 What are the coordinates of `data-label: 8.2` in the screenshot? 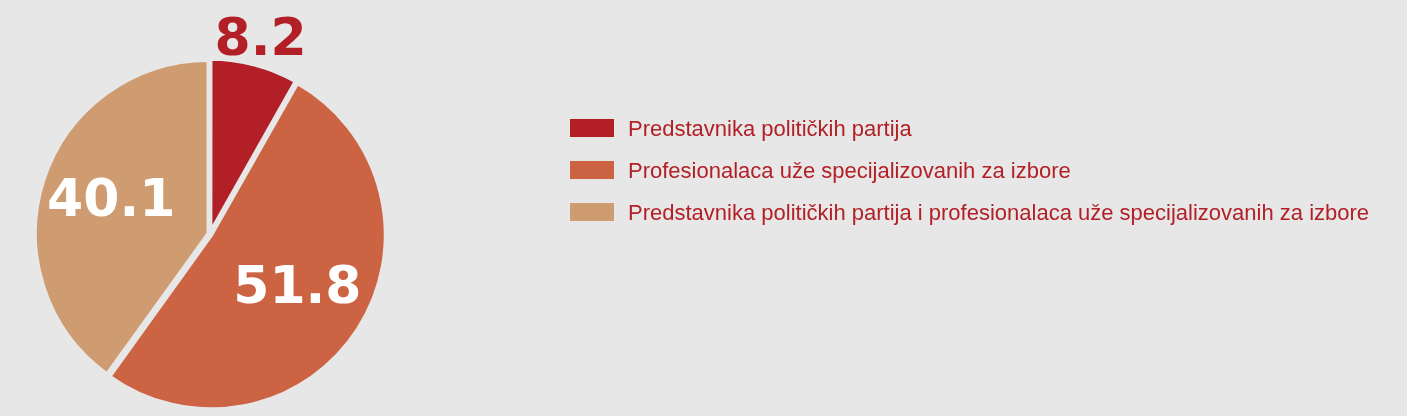 It's located at (260, 37).